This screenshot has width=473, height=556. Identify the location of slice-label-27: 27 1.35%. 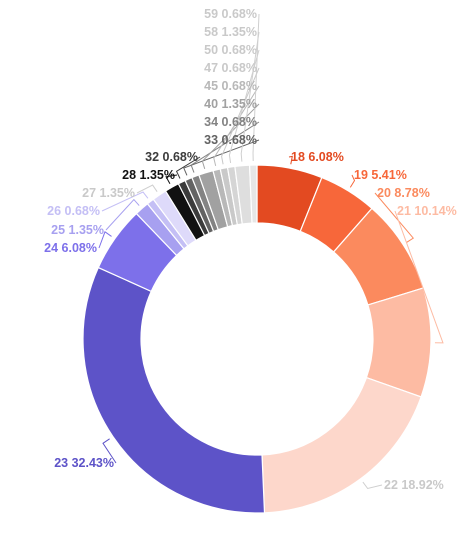
(108, 193).